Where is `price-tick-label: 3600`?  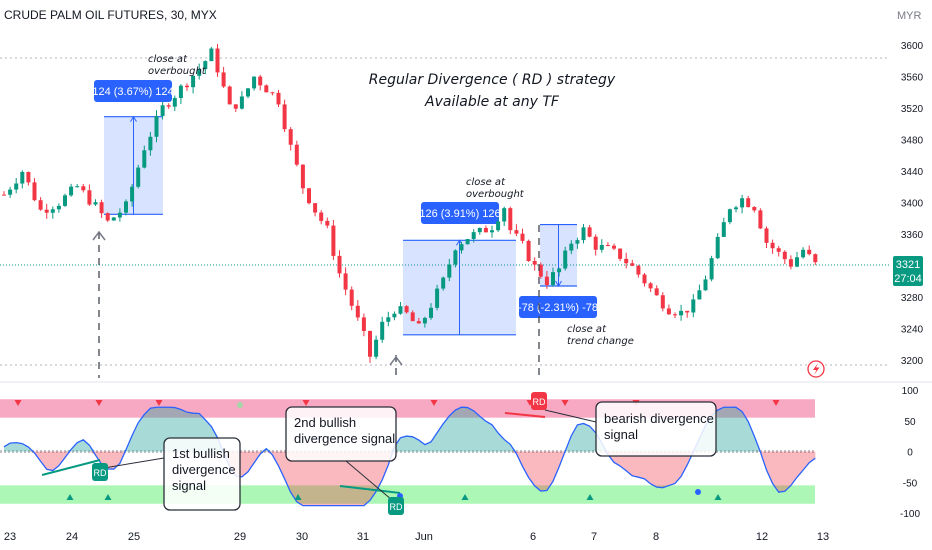 price-tick-label: 3600 is located at coordinates (912, 46).